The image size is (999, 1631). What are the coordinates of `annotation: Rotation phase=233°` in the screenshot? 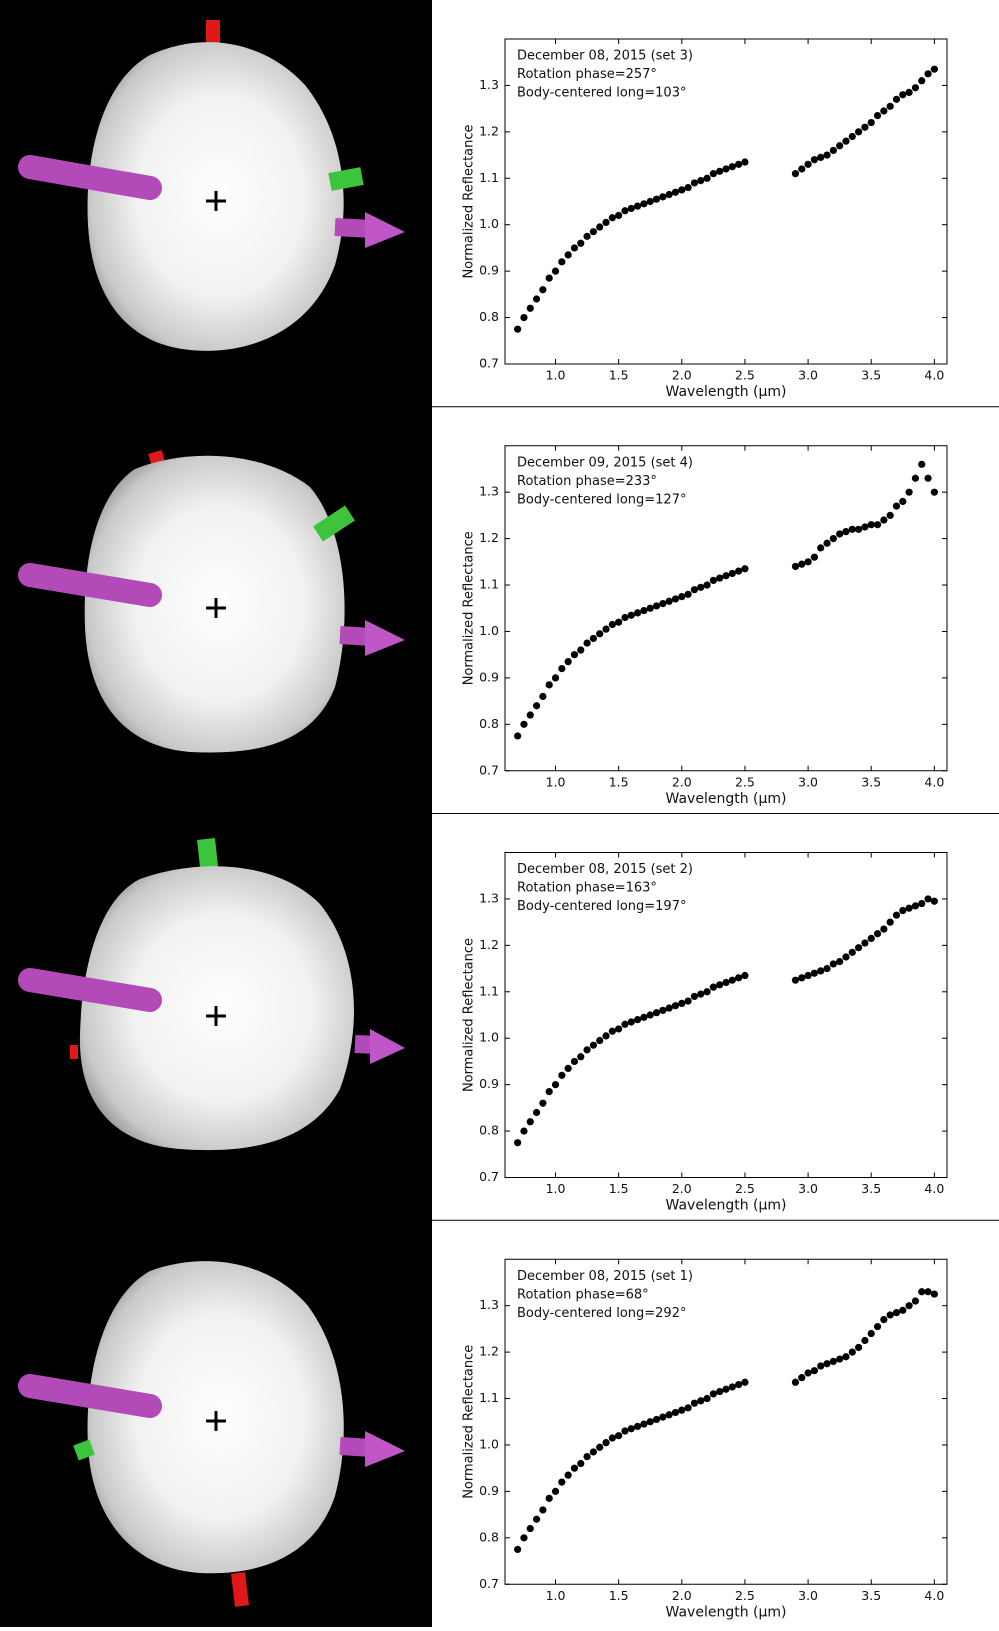 It's located at (587, 481).